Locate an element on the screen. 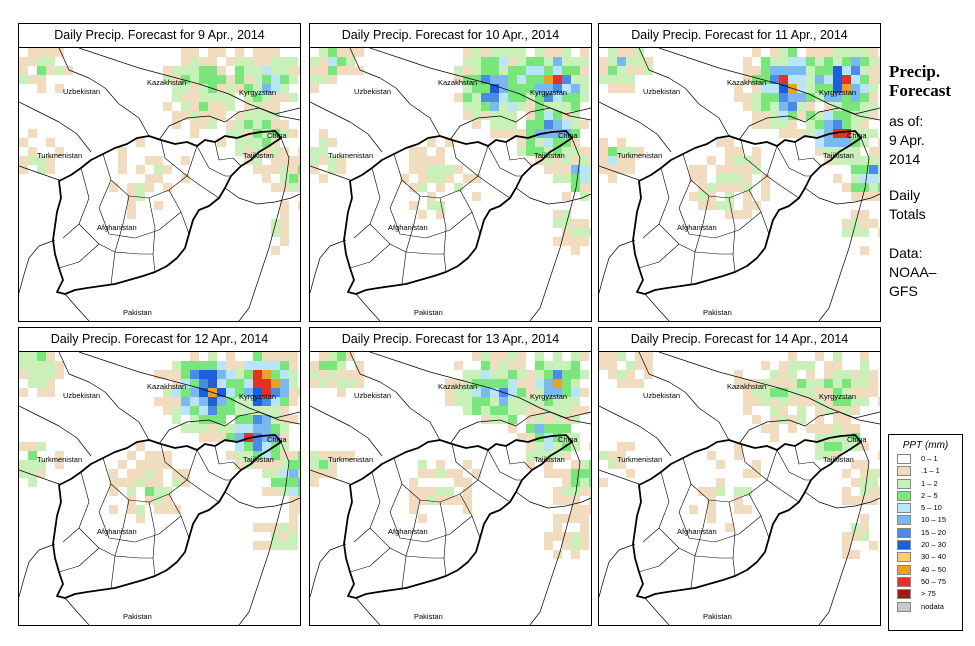 The image size is (975, 646). legend-item: 50 – 75 is located at coordinates (925, 582).